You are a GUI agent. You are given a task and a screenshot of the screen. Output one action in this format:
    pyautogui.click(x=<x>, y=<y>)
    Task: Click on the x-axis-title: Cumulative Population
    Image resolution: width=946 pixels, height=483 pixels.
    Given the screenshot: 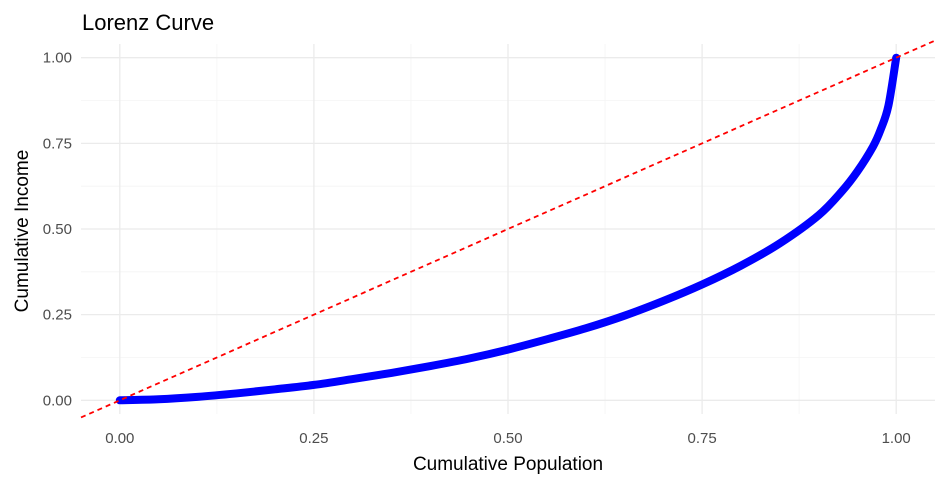 What is the action you would take?
    pyautogui.click(x=508, y=464)
    